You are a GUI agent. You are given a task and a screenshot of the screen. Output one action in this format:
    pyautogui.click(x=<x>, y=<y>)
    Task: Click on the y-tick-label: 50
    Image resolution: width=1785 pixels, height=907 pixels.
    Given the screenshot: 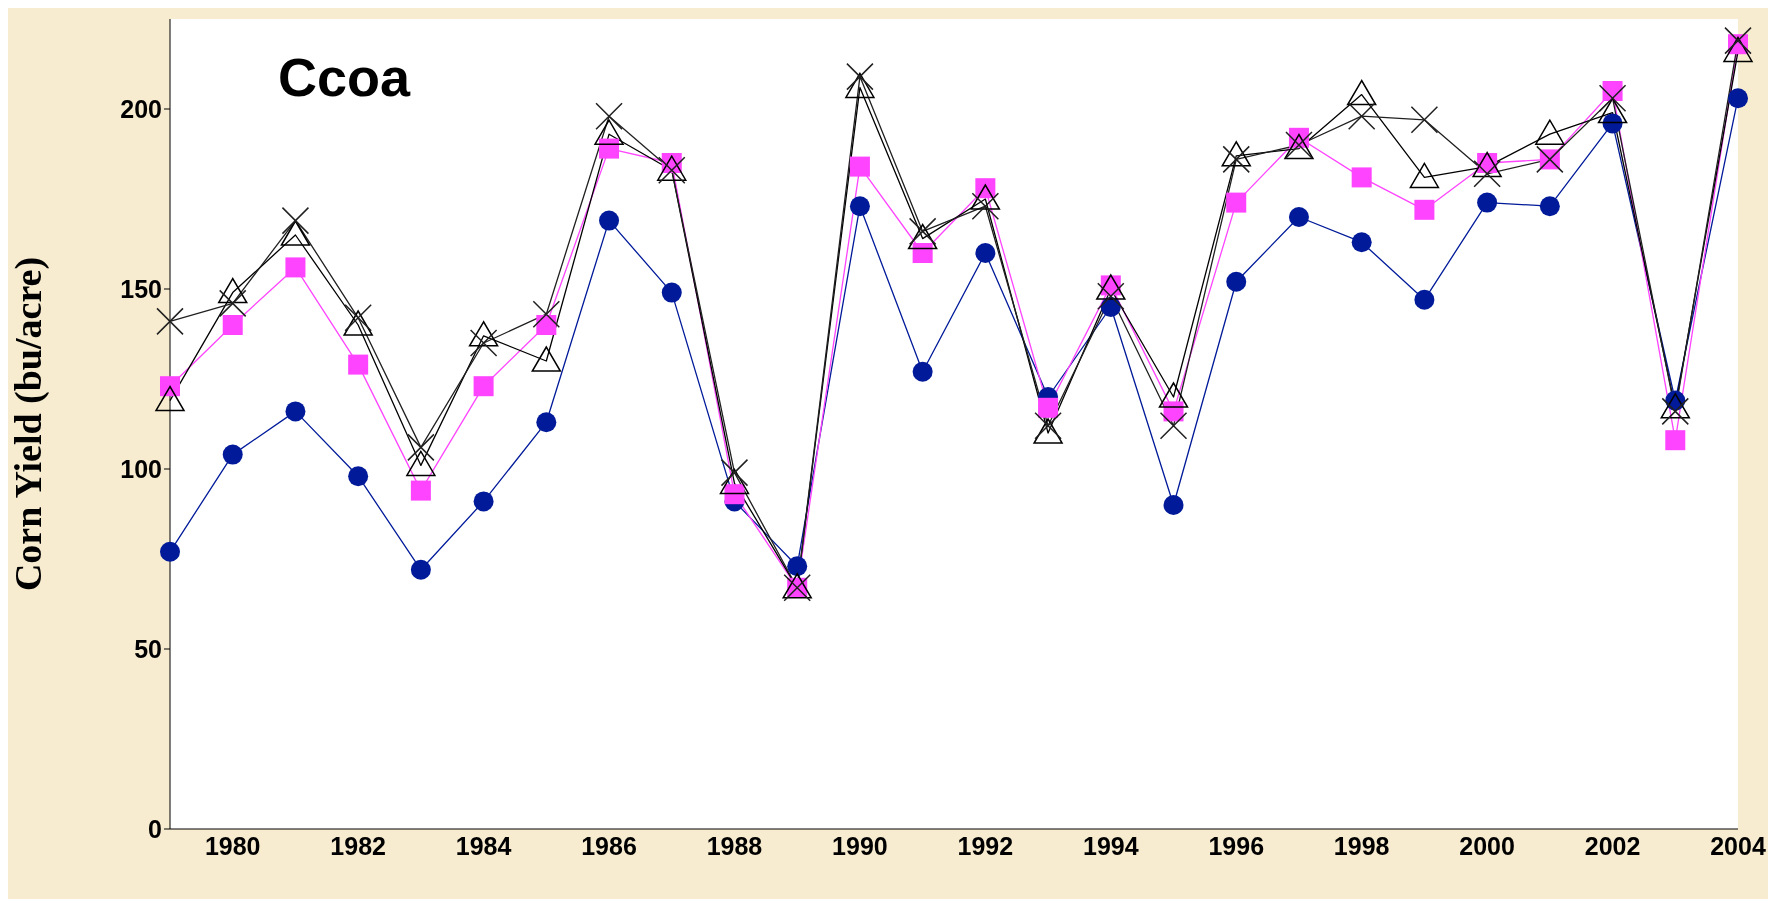 What is the action you would take?
    pyautogui.click(x=148, y=648)
    